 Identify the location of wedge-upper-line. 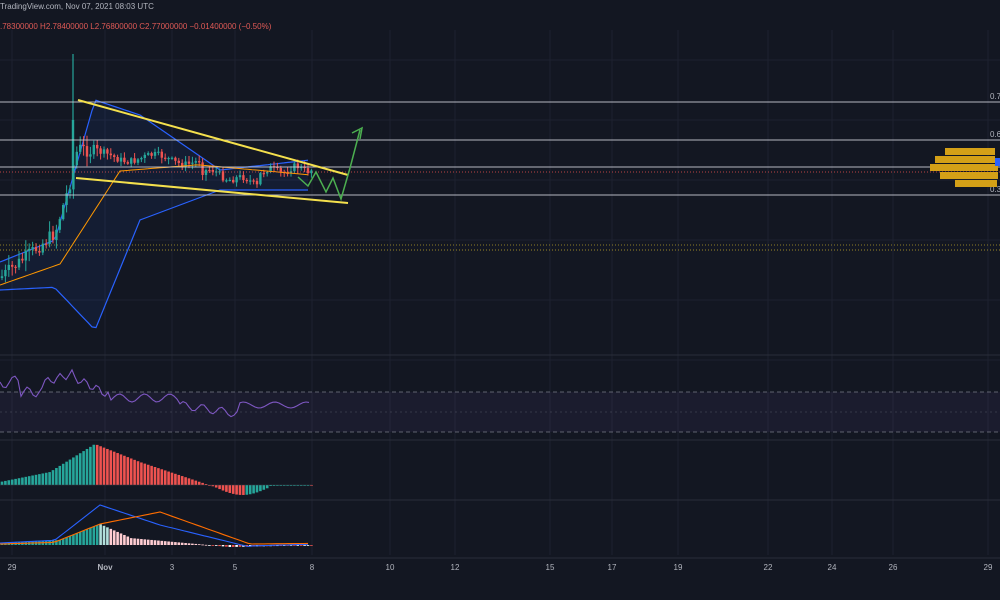
(213, 137).